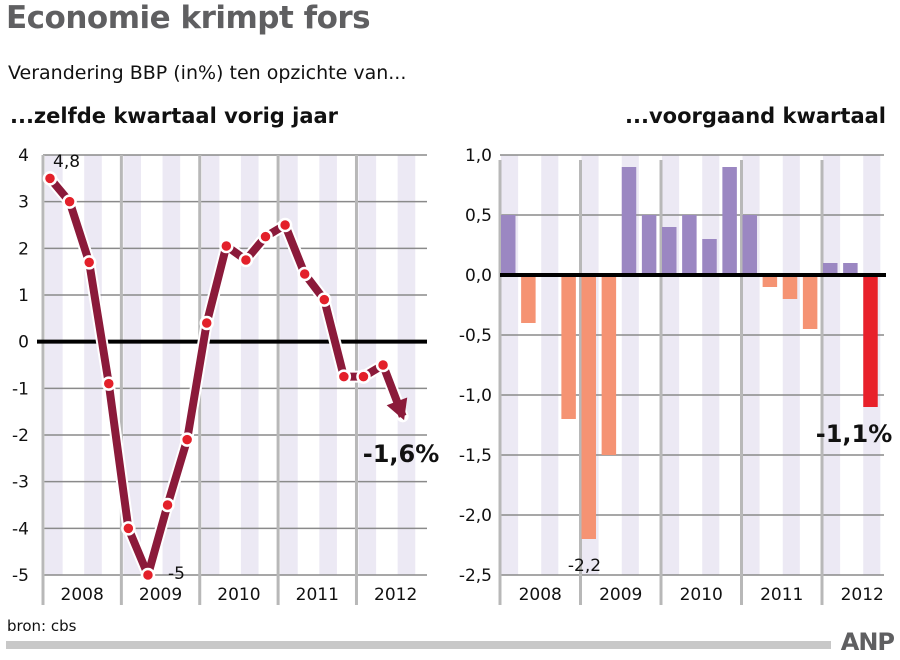 This screenshot has width=900, height=660. I want to click on y-tick-label: -1,0, so click(475, 396).